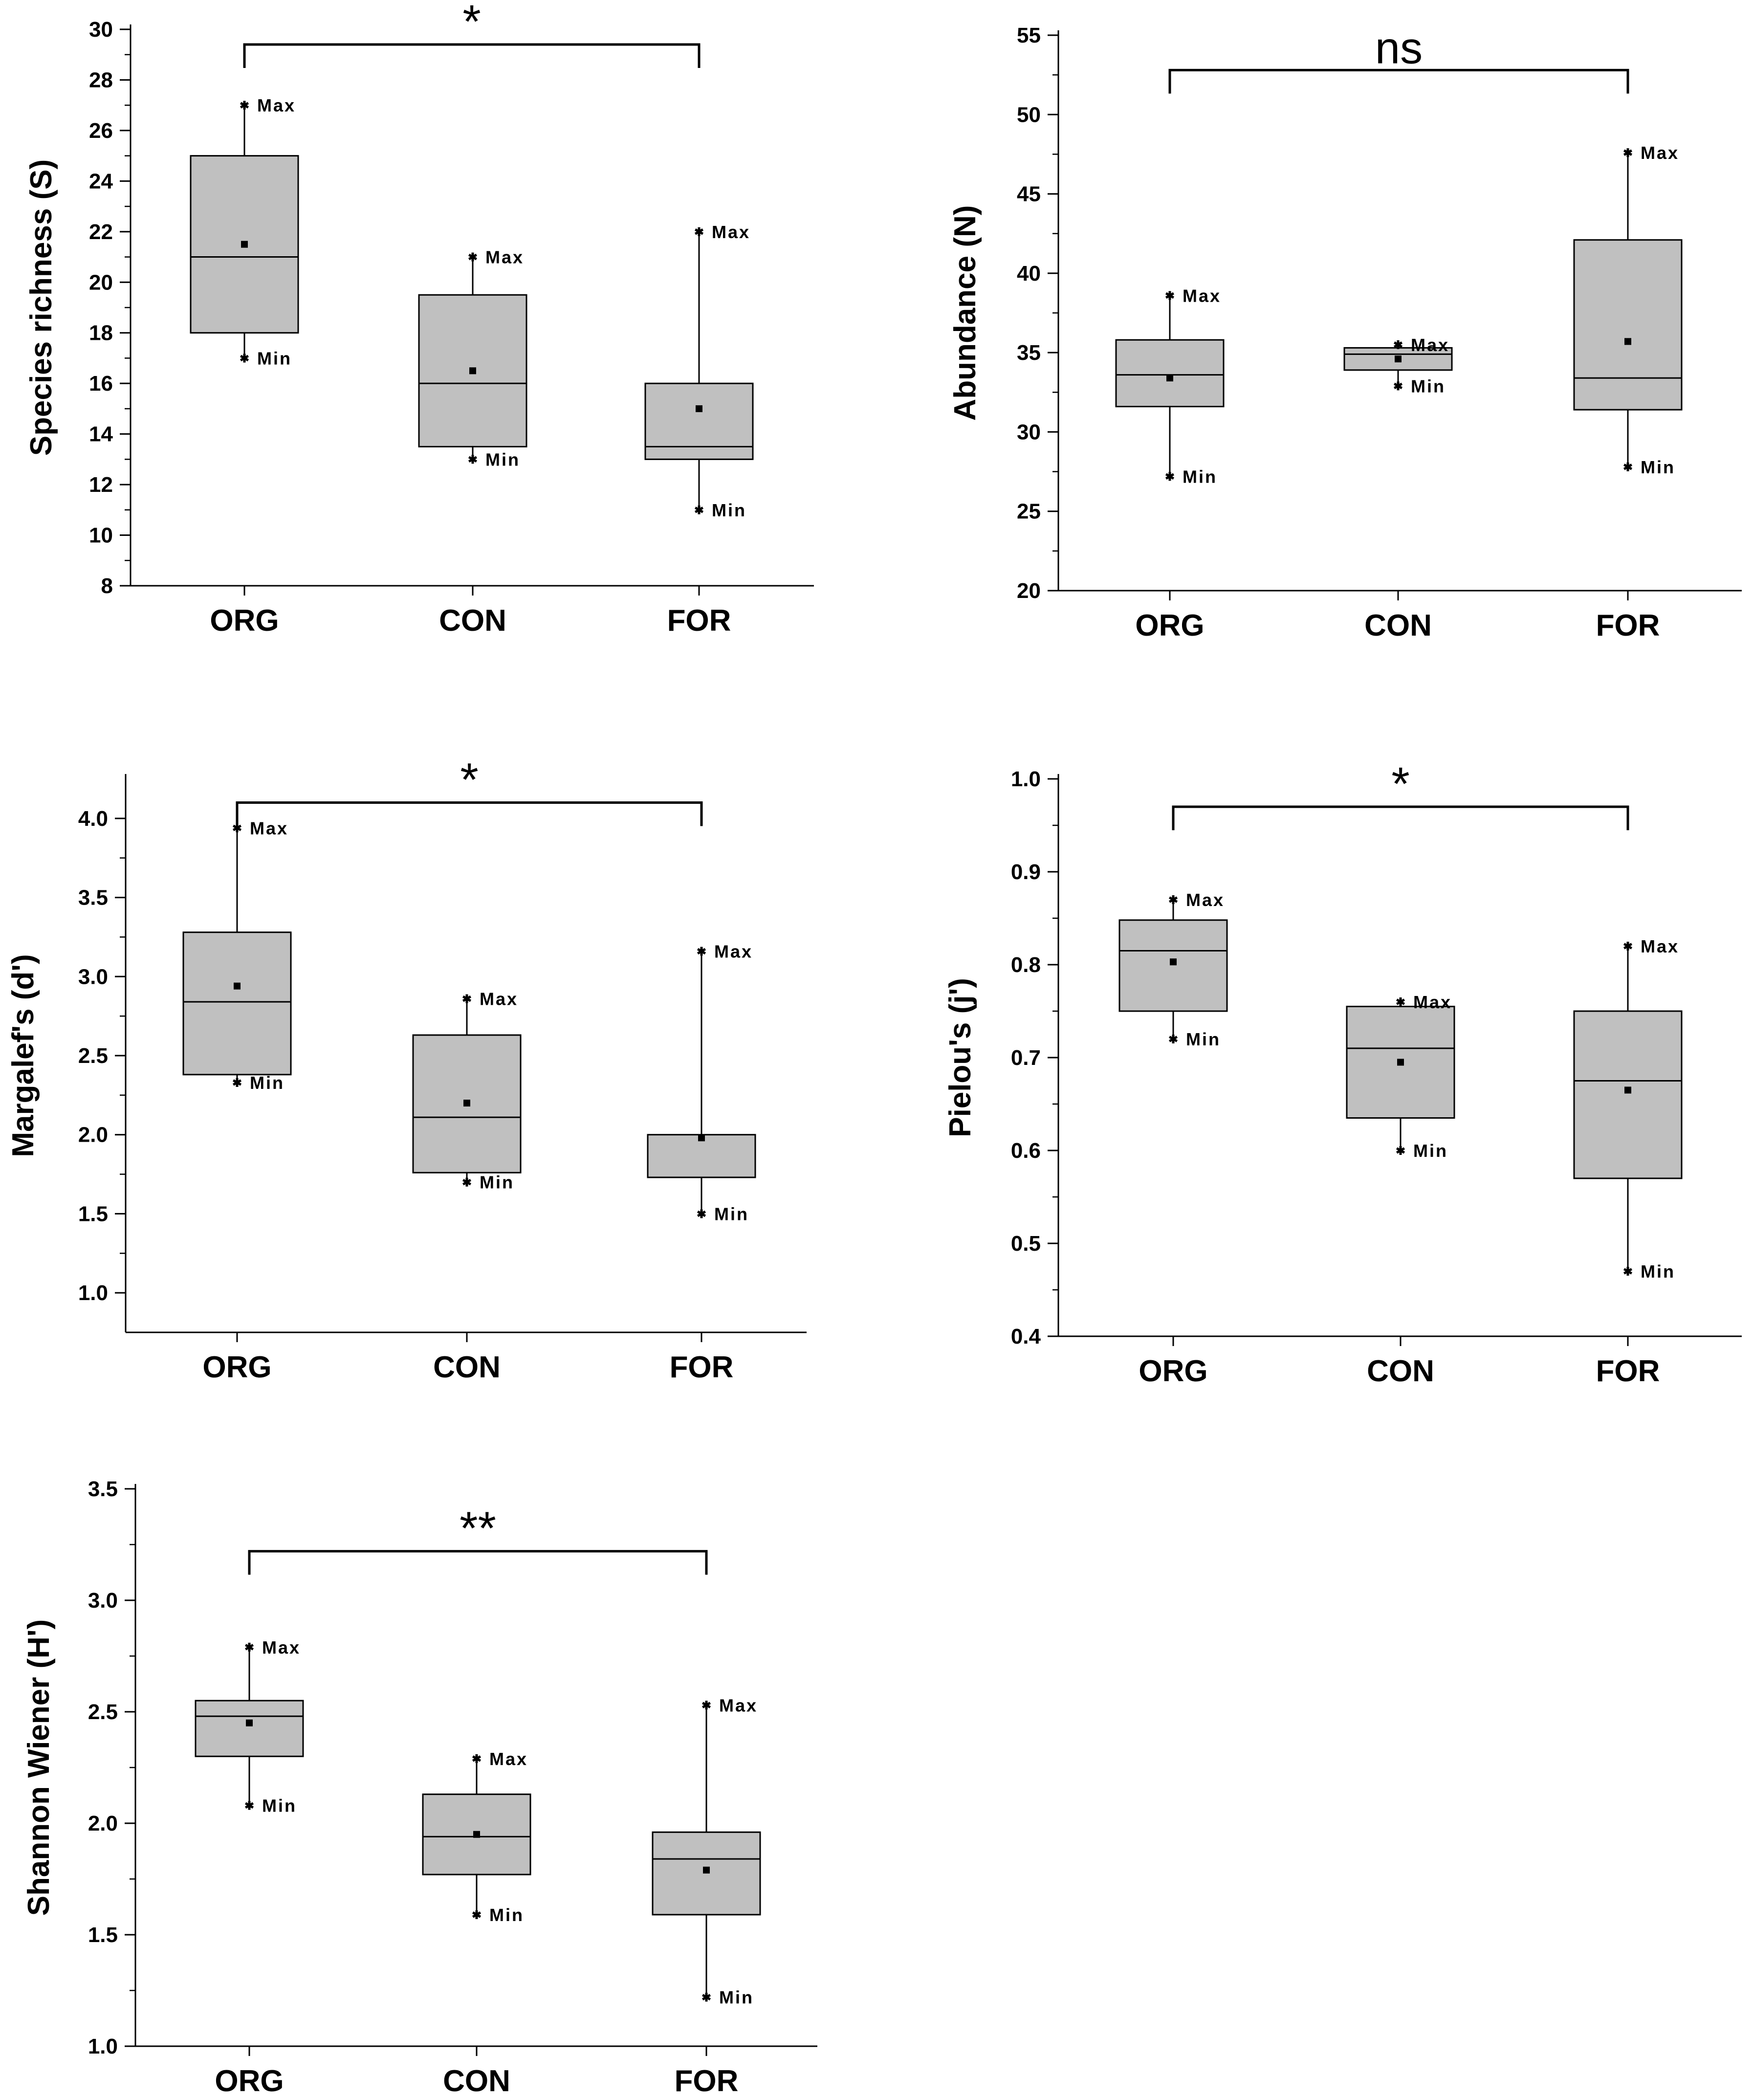  Describe the element at coordinates (39, 1767) in the screenshot. I see `y-axis-title: Shannon Wiener (H')` at that location.